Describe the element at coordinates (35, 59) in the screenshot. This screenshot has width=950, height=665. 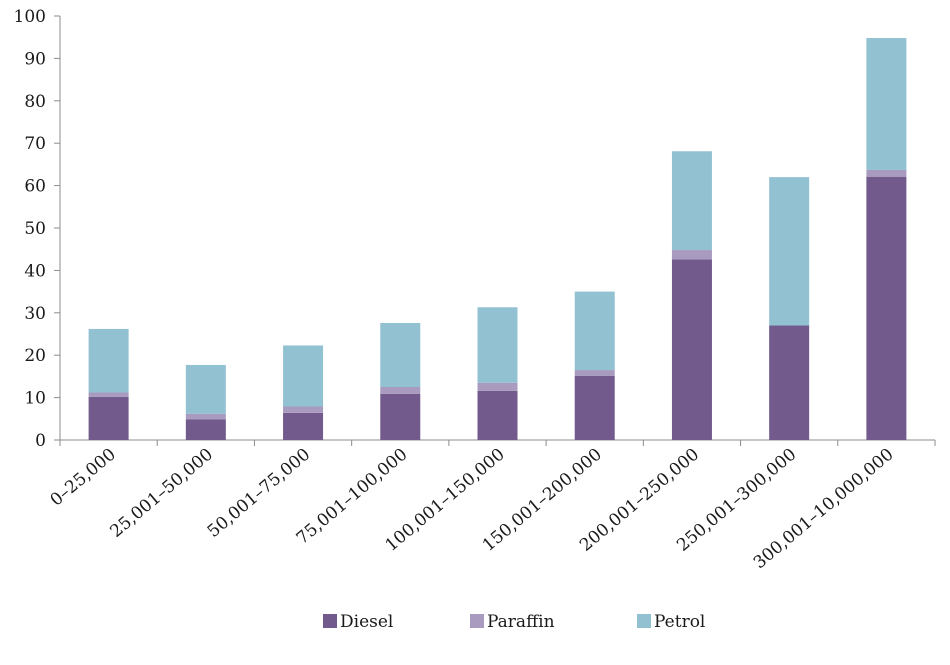
I see `y-tick-label: 90` at that location.